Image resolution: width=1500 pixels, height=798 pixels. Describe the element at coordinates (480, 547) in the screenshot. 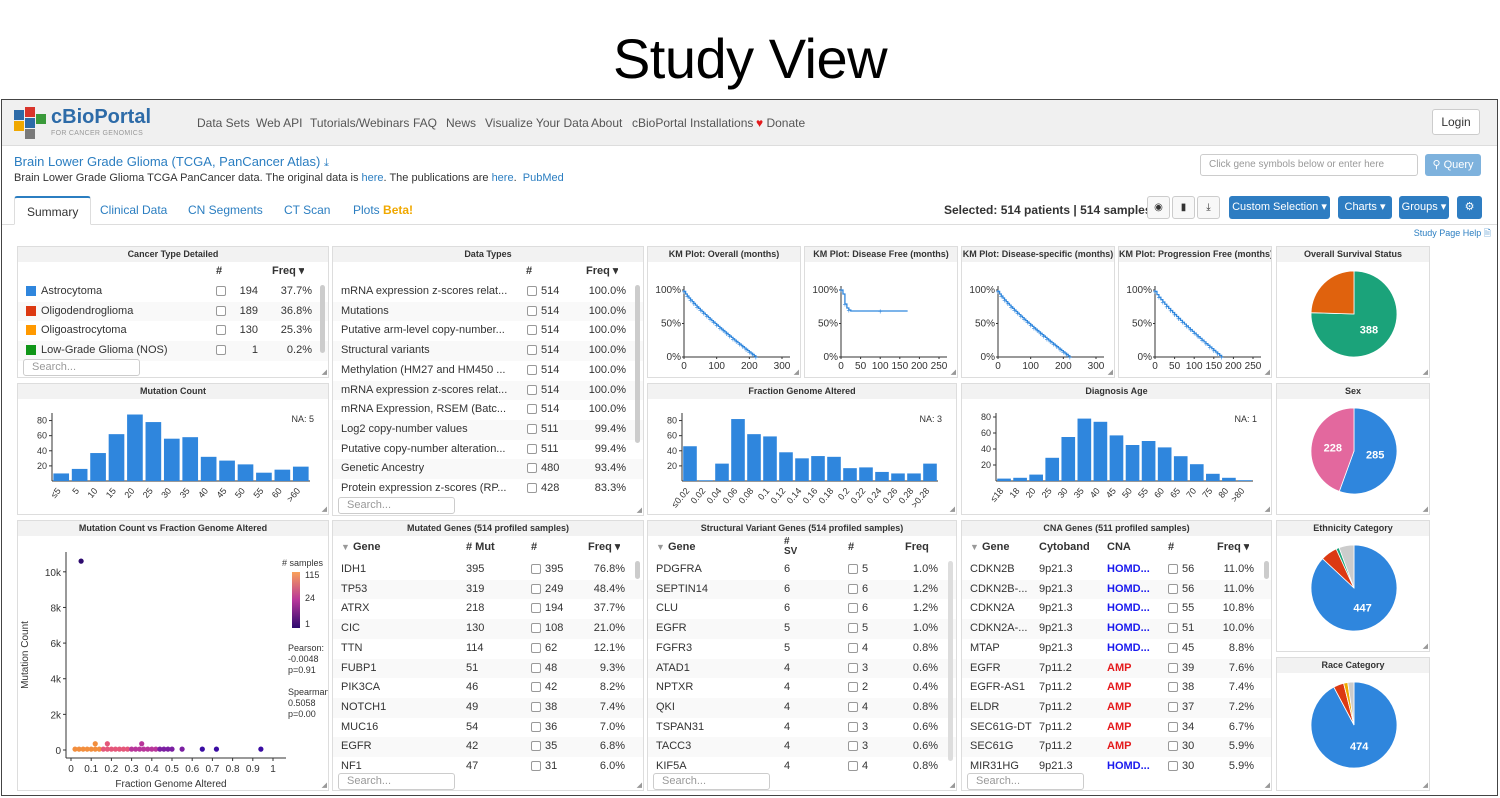

I see `mut-header: # Mut` at that location.